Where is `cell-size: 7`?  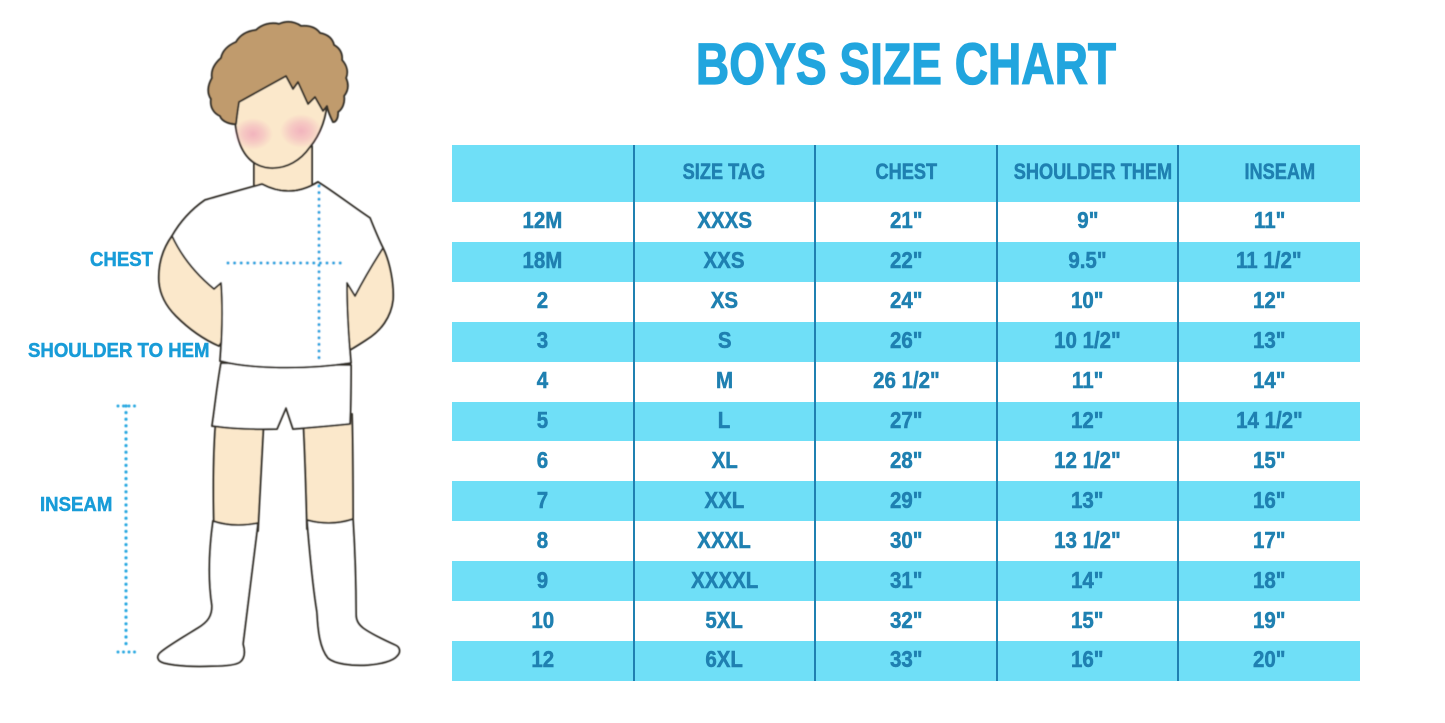 cell-size: 7 is located at coordinates (543, 501).